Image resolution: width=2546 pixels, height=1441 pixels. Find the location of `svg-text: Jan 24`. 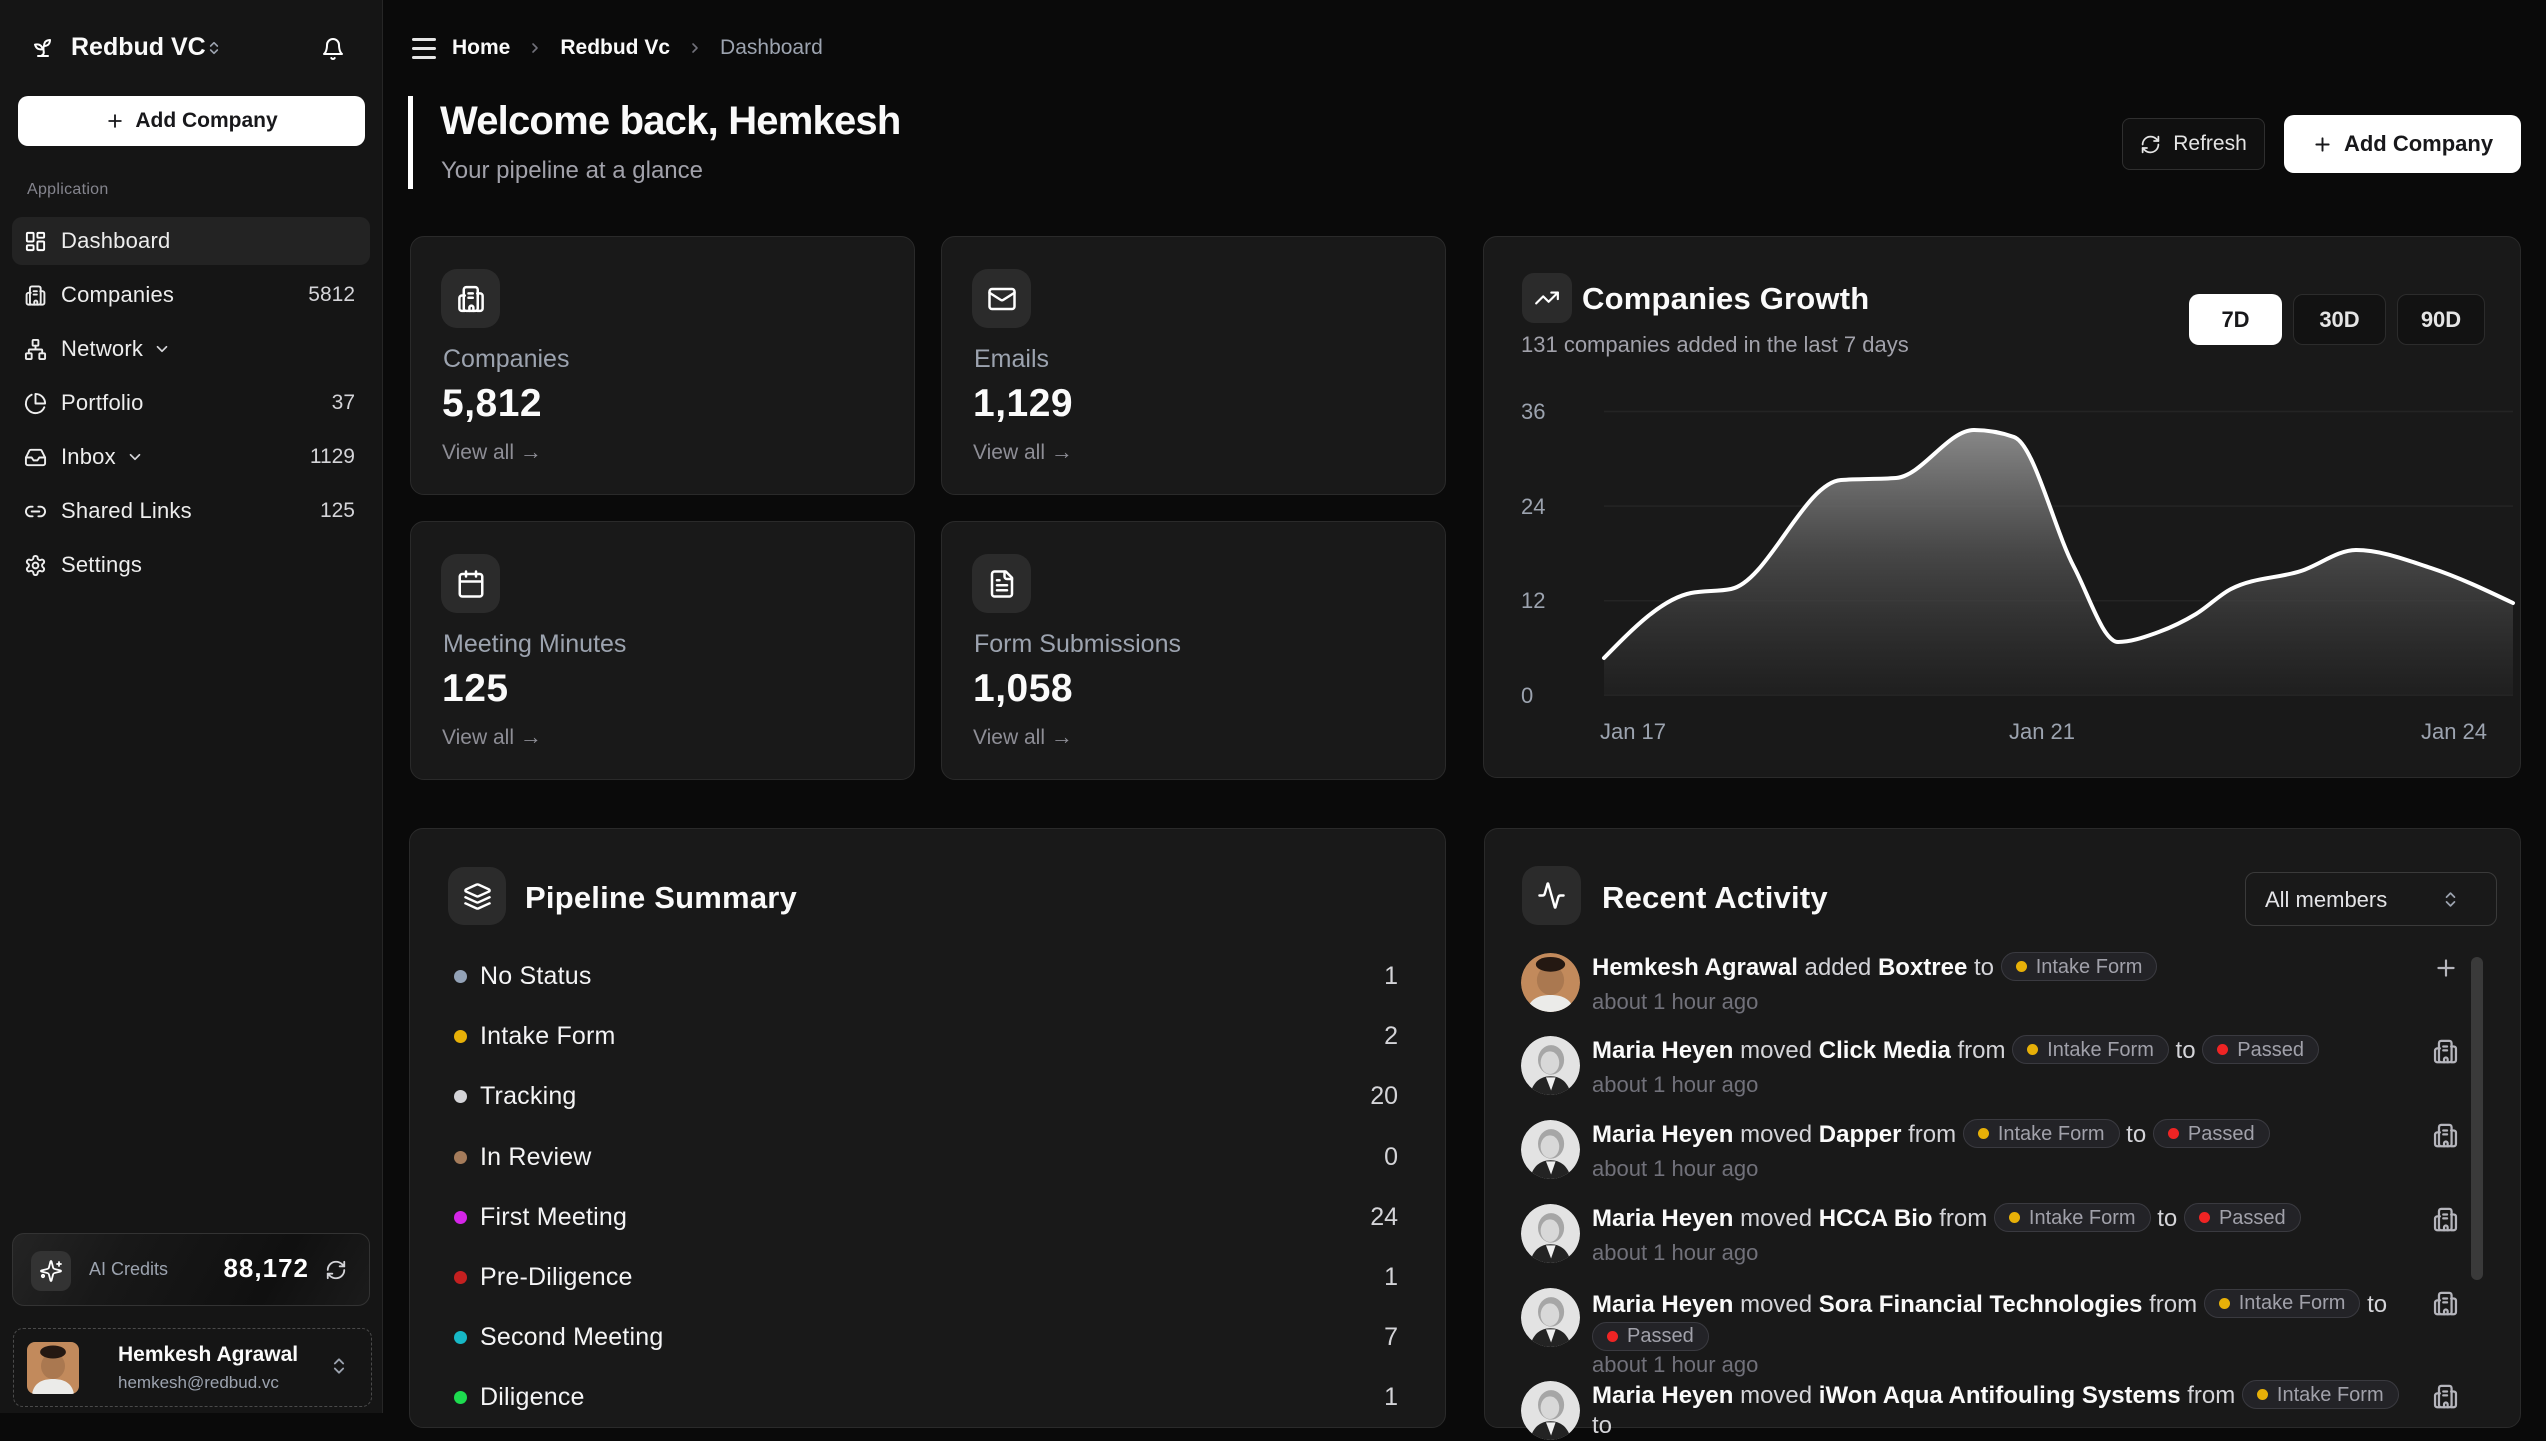

svg-text: Jan 24 is located at coordinates (2454, 731).